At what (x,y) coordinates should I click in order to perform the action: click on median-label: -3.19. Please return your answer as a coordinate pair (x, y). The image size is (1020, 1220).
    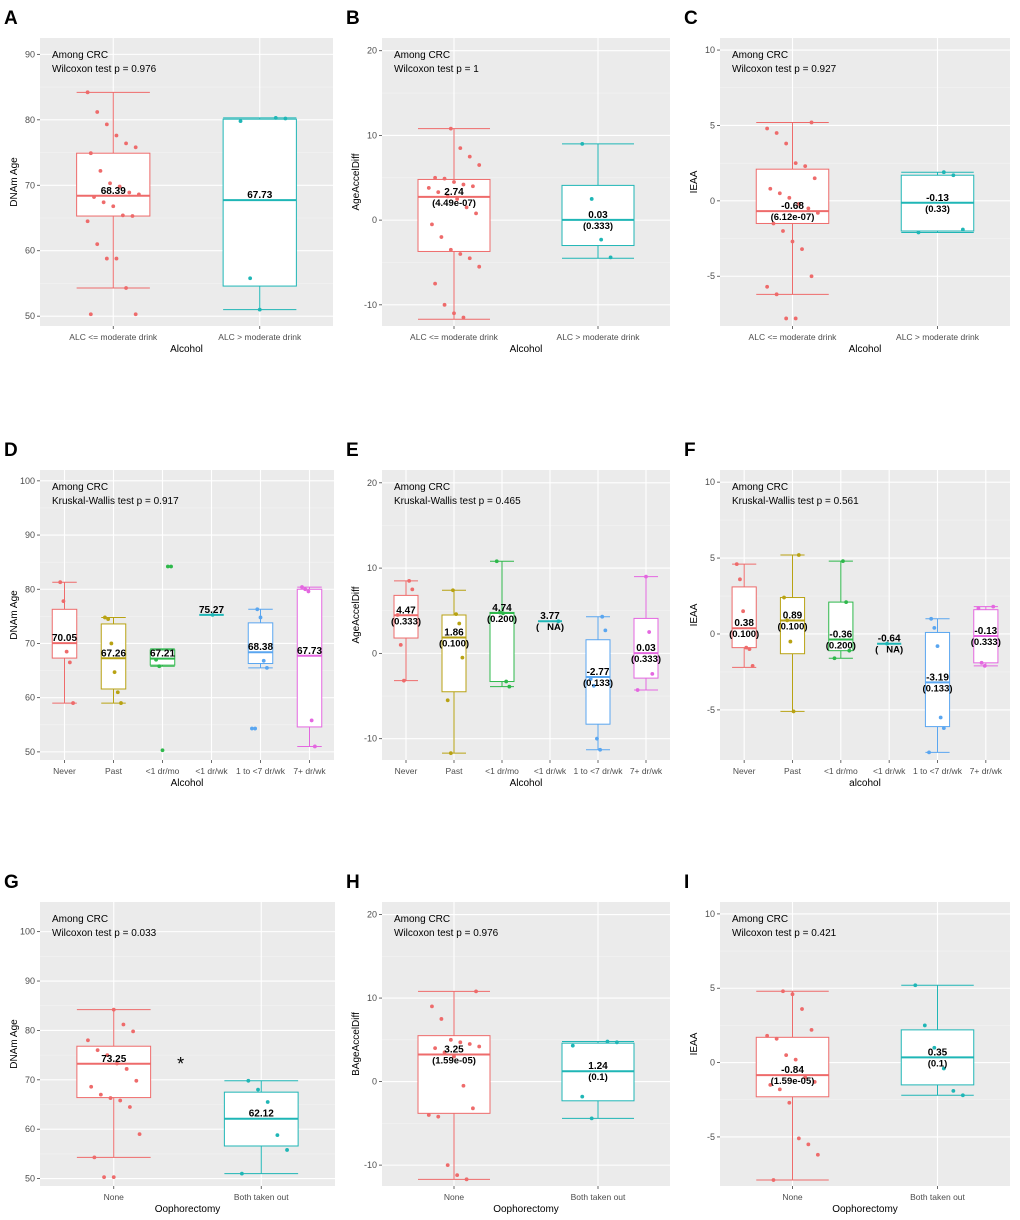
    Looking at the image, I should click on (937, 677).